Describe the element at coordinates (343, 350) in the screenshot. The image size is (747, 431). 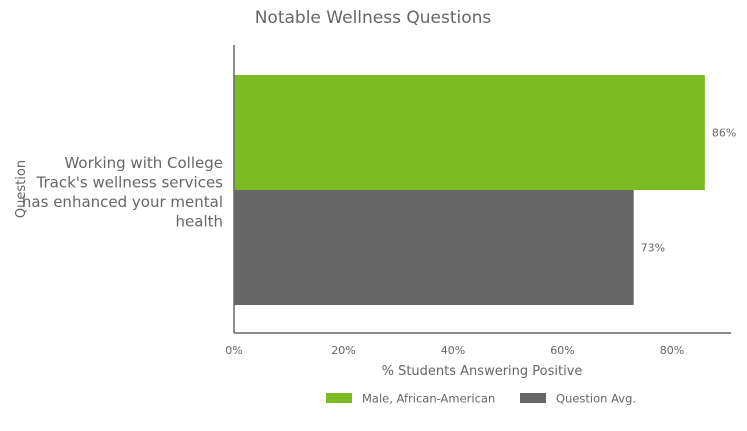
I see `x-tick-label: 20%` at that location.